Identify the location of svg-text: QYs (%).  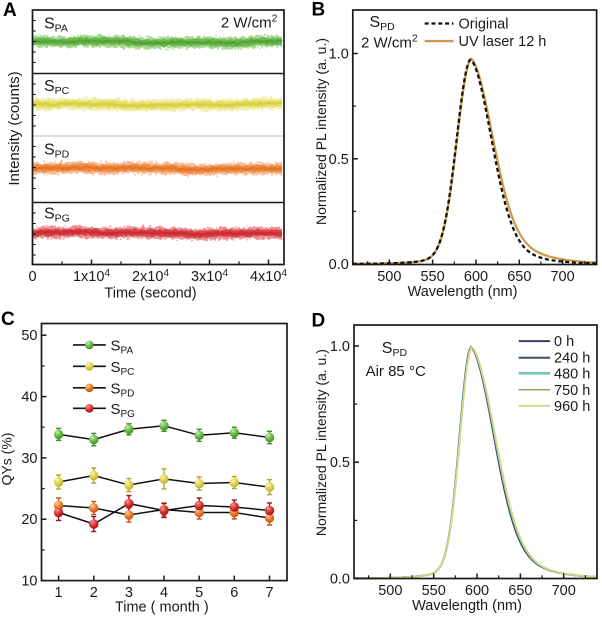
(7, 459).